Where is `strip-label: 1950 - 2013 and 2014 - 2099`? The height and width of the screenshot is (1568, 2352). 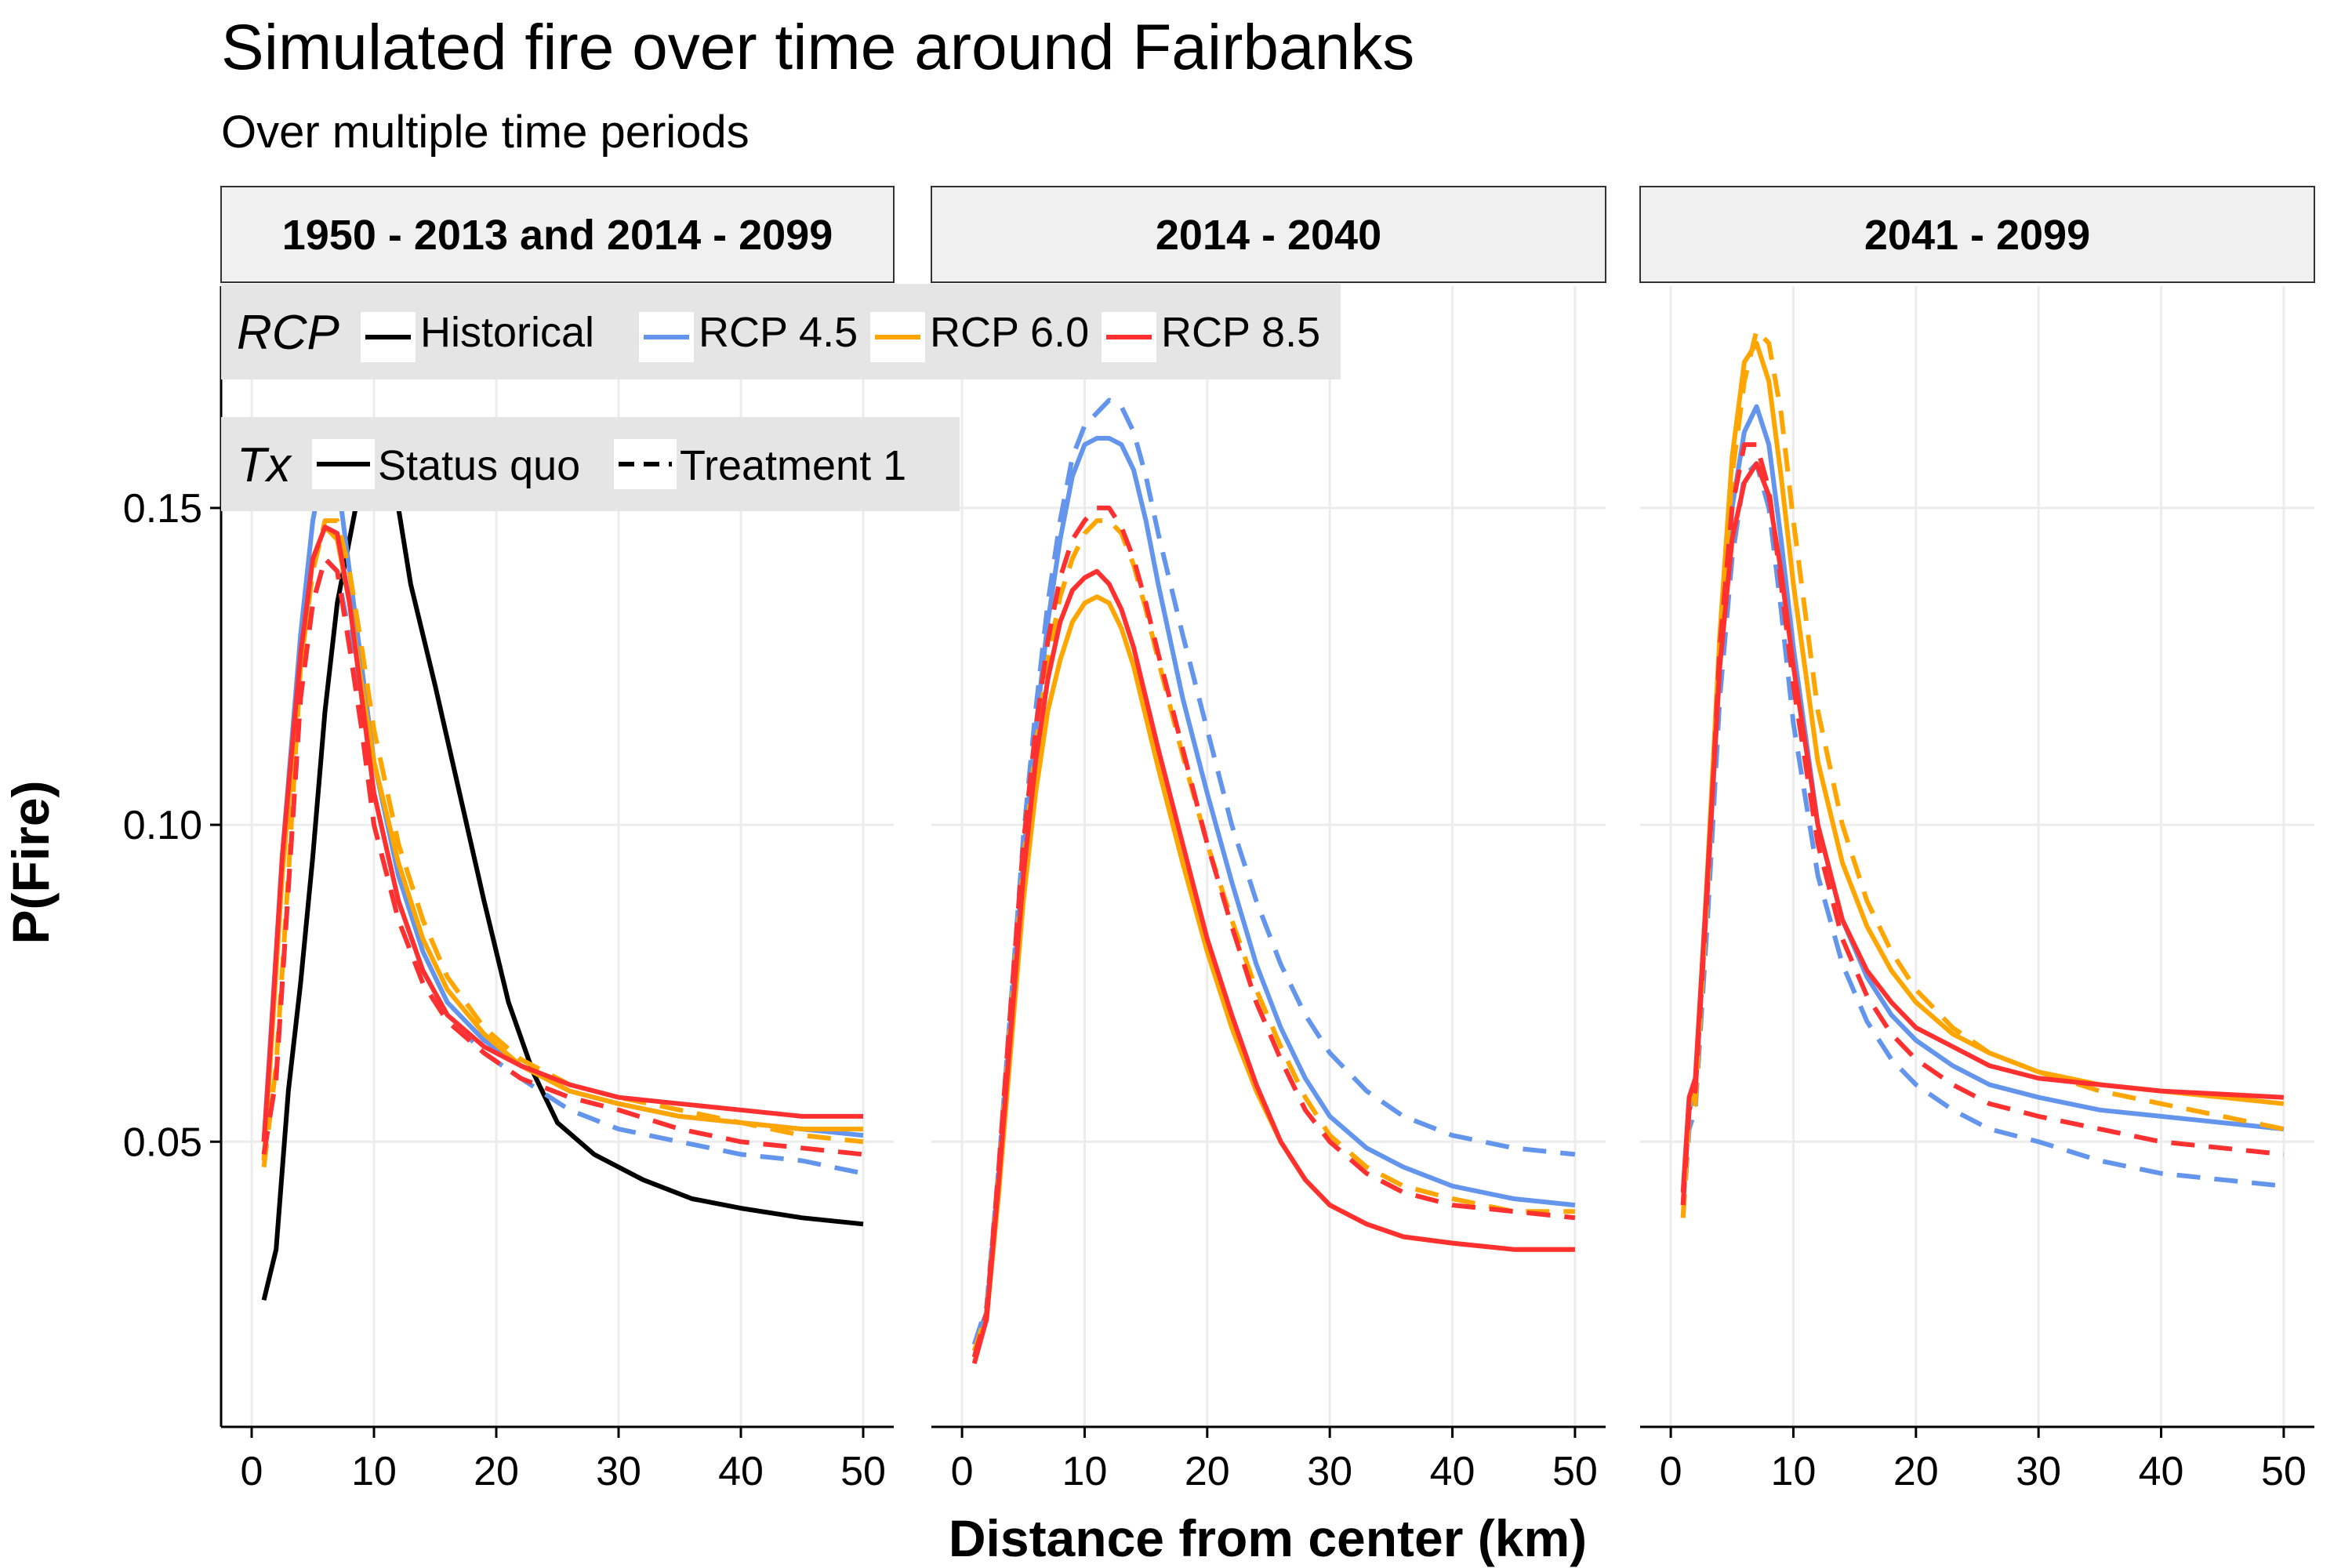 strip-label: 1950 - 2013 and 2014 - 2099 is located at coordinates (557, 235).